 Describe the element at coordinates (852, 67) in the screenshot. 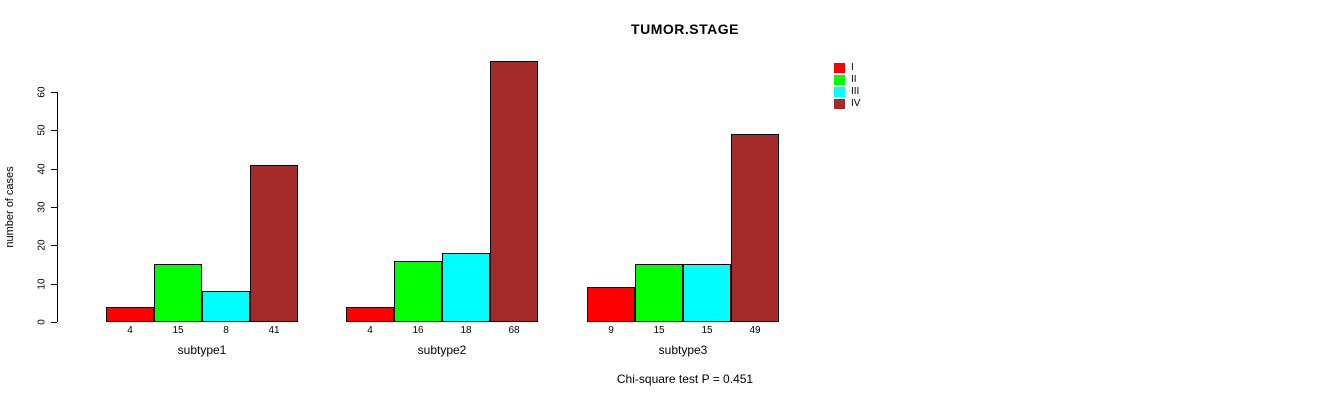

I see `legend-label: I` at that location.